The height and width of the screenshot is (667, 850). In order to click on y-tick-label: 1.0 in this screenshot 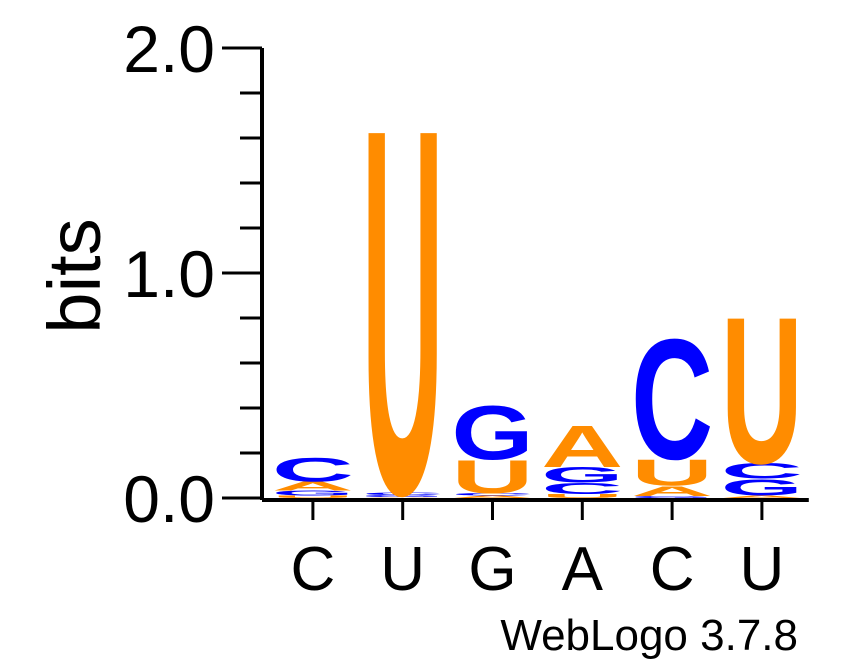, I will do `click(169, 274)`.